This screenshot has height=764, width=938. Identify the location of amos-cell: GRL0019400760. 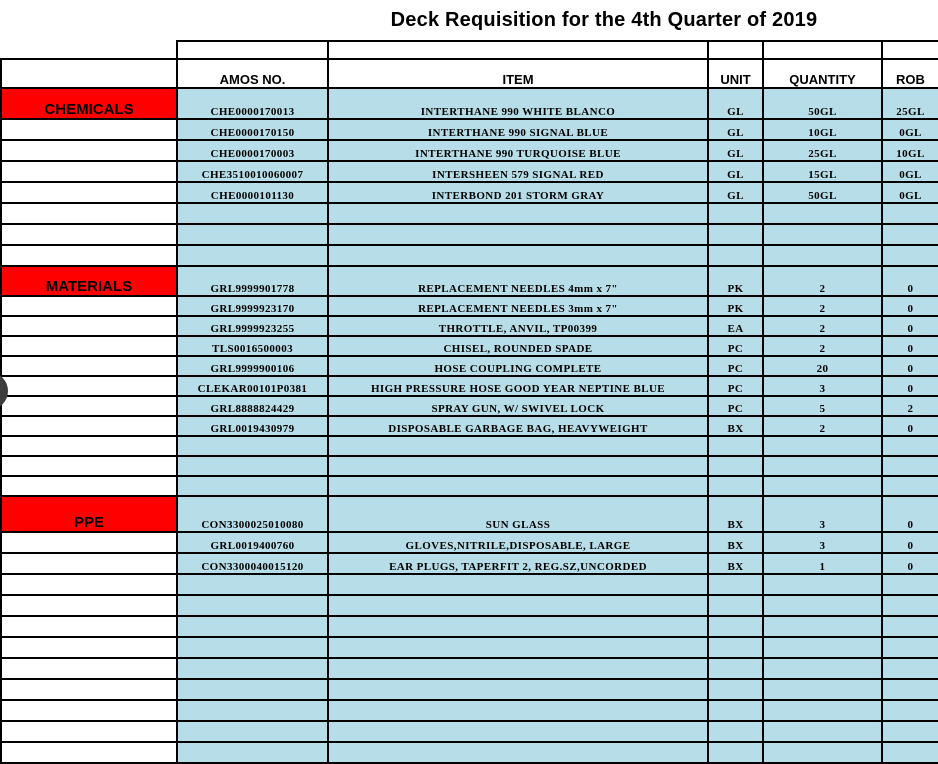
(252, 542).